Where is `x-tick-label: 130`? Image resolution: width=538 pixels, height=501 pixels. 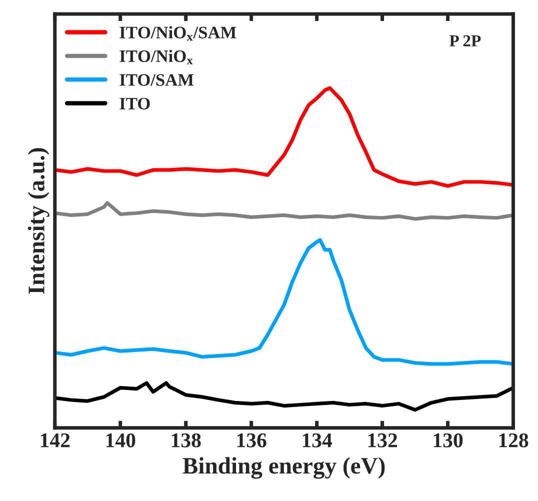 x-tick-label: 130 is located at coordinates (448, 440).